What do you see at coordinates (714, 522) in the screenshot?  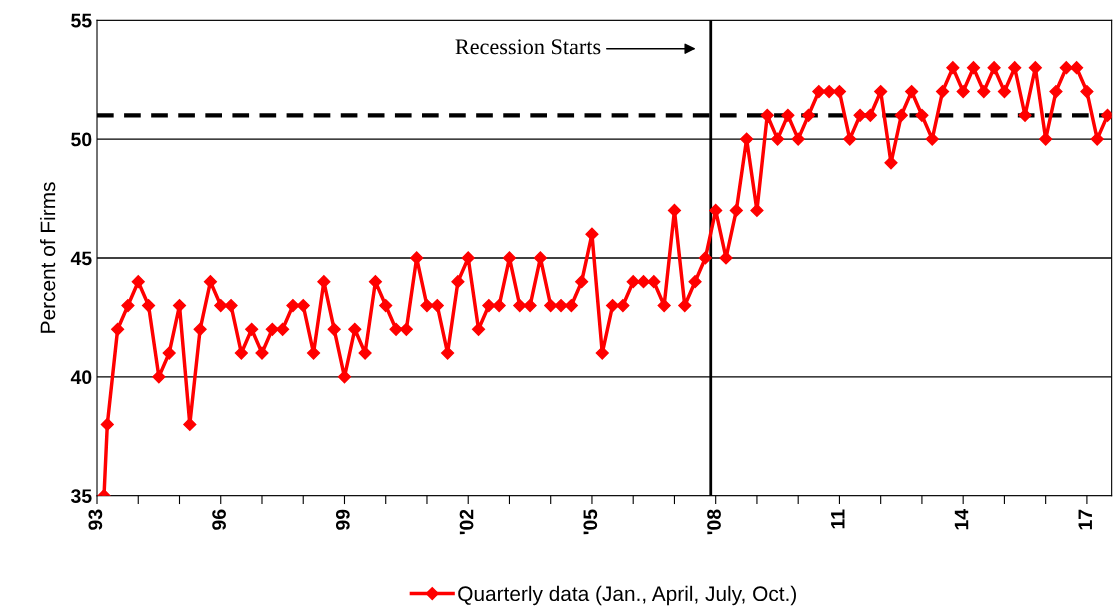 I see `x-tick-label: '08` at bounding box center [714, 522].